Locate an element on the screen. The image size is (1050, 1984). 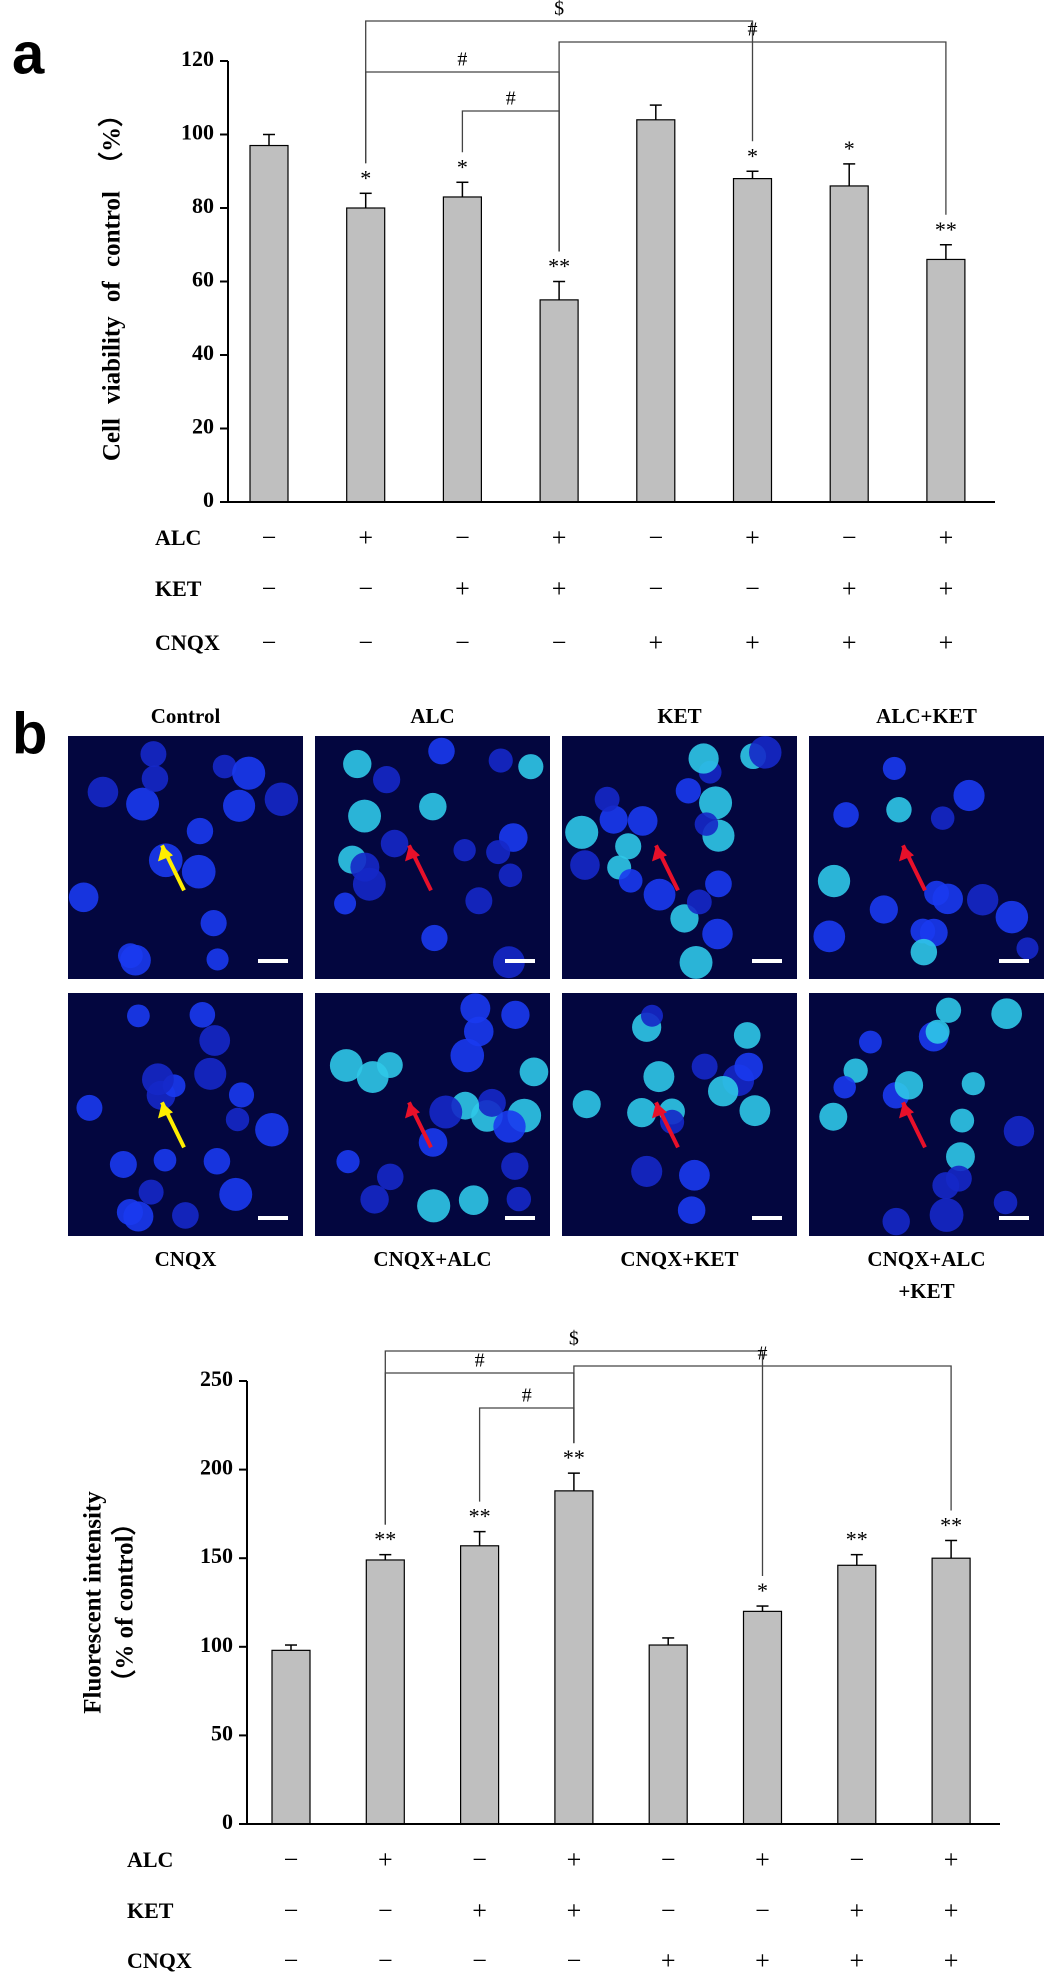
y-tick-label: 250 is located at coordinates (216, 1378).